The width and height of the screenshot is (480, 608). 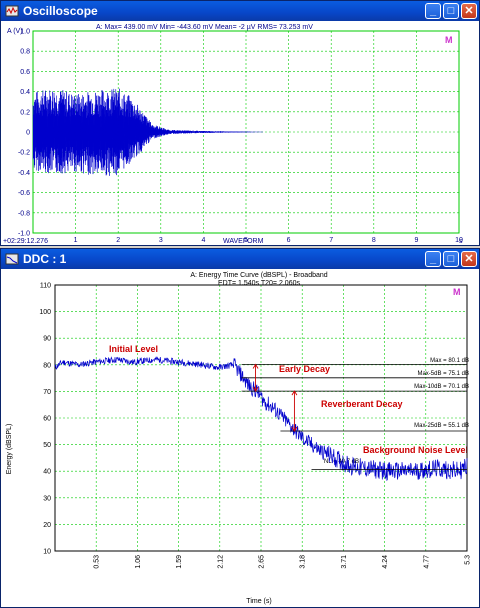 I want to click on chart-subtitle: EDT= 1.540s T20= 2.060s, so click(x=259, y=283).